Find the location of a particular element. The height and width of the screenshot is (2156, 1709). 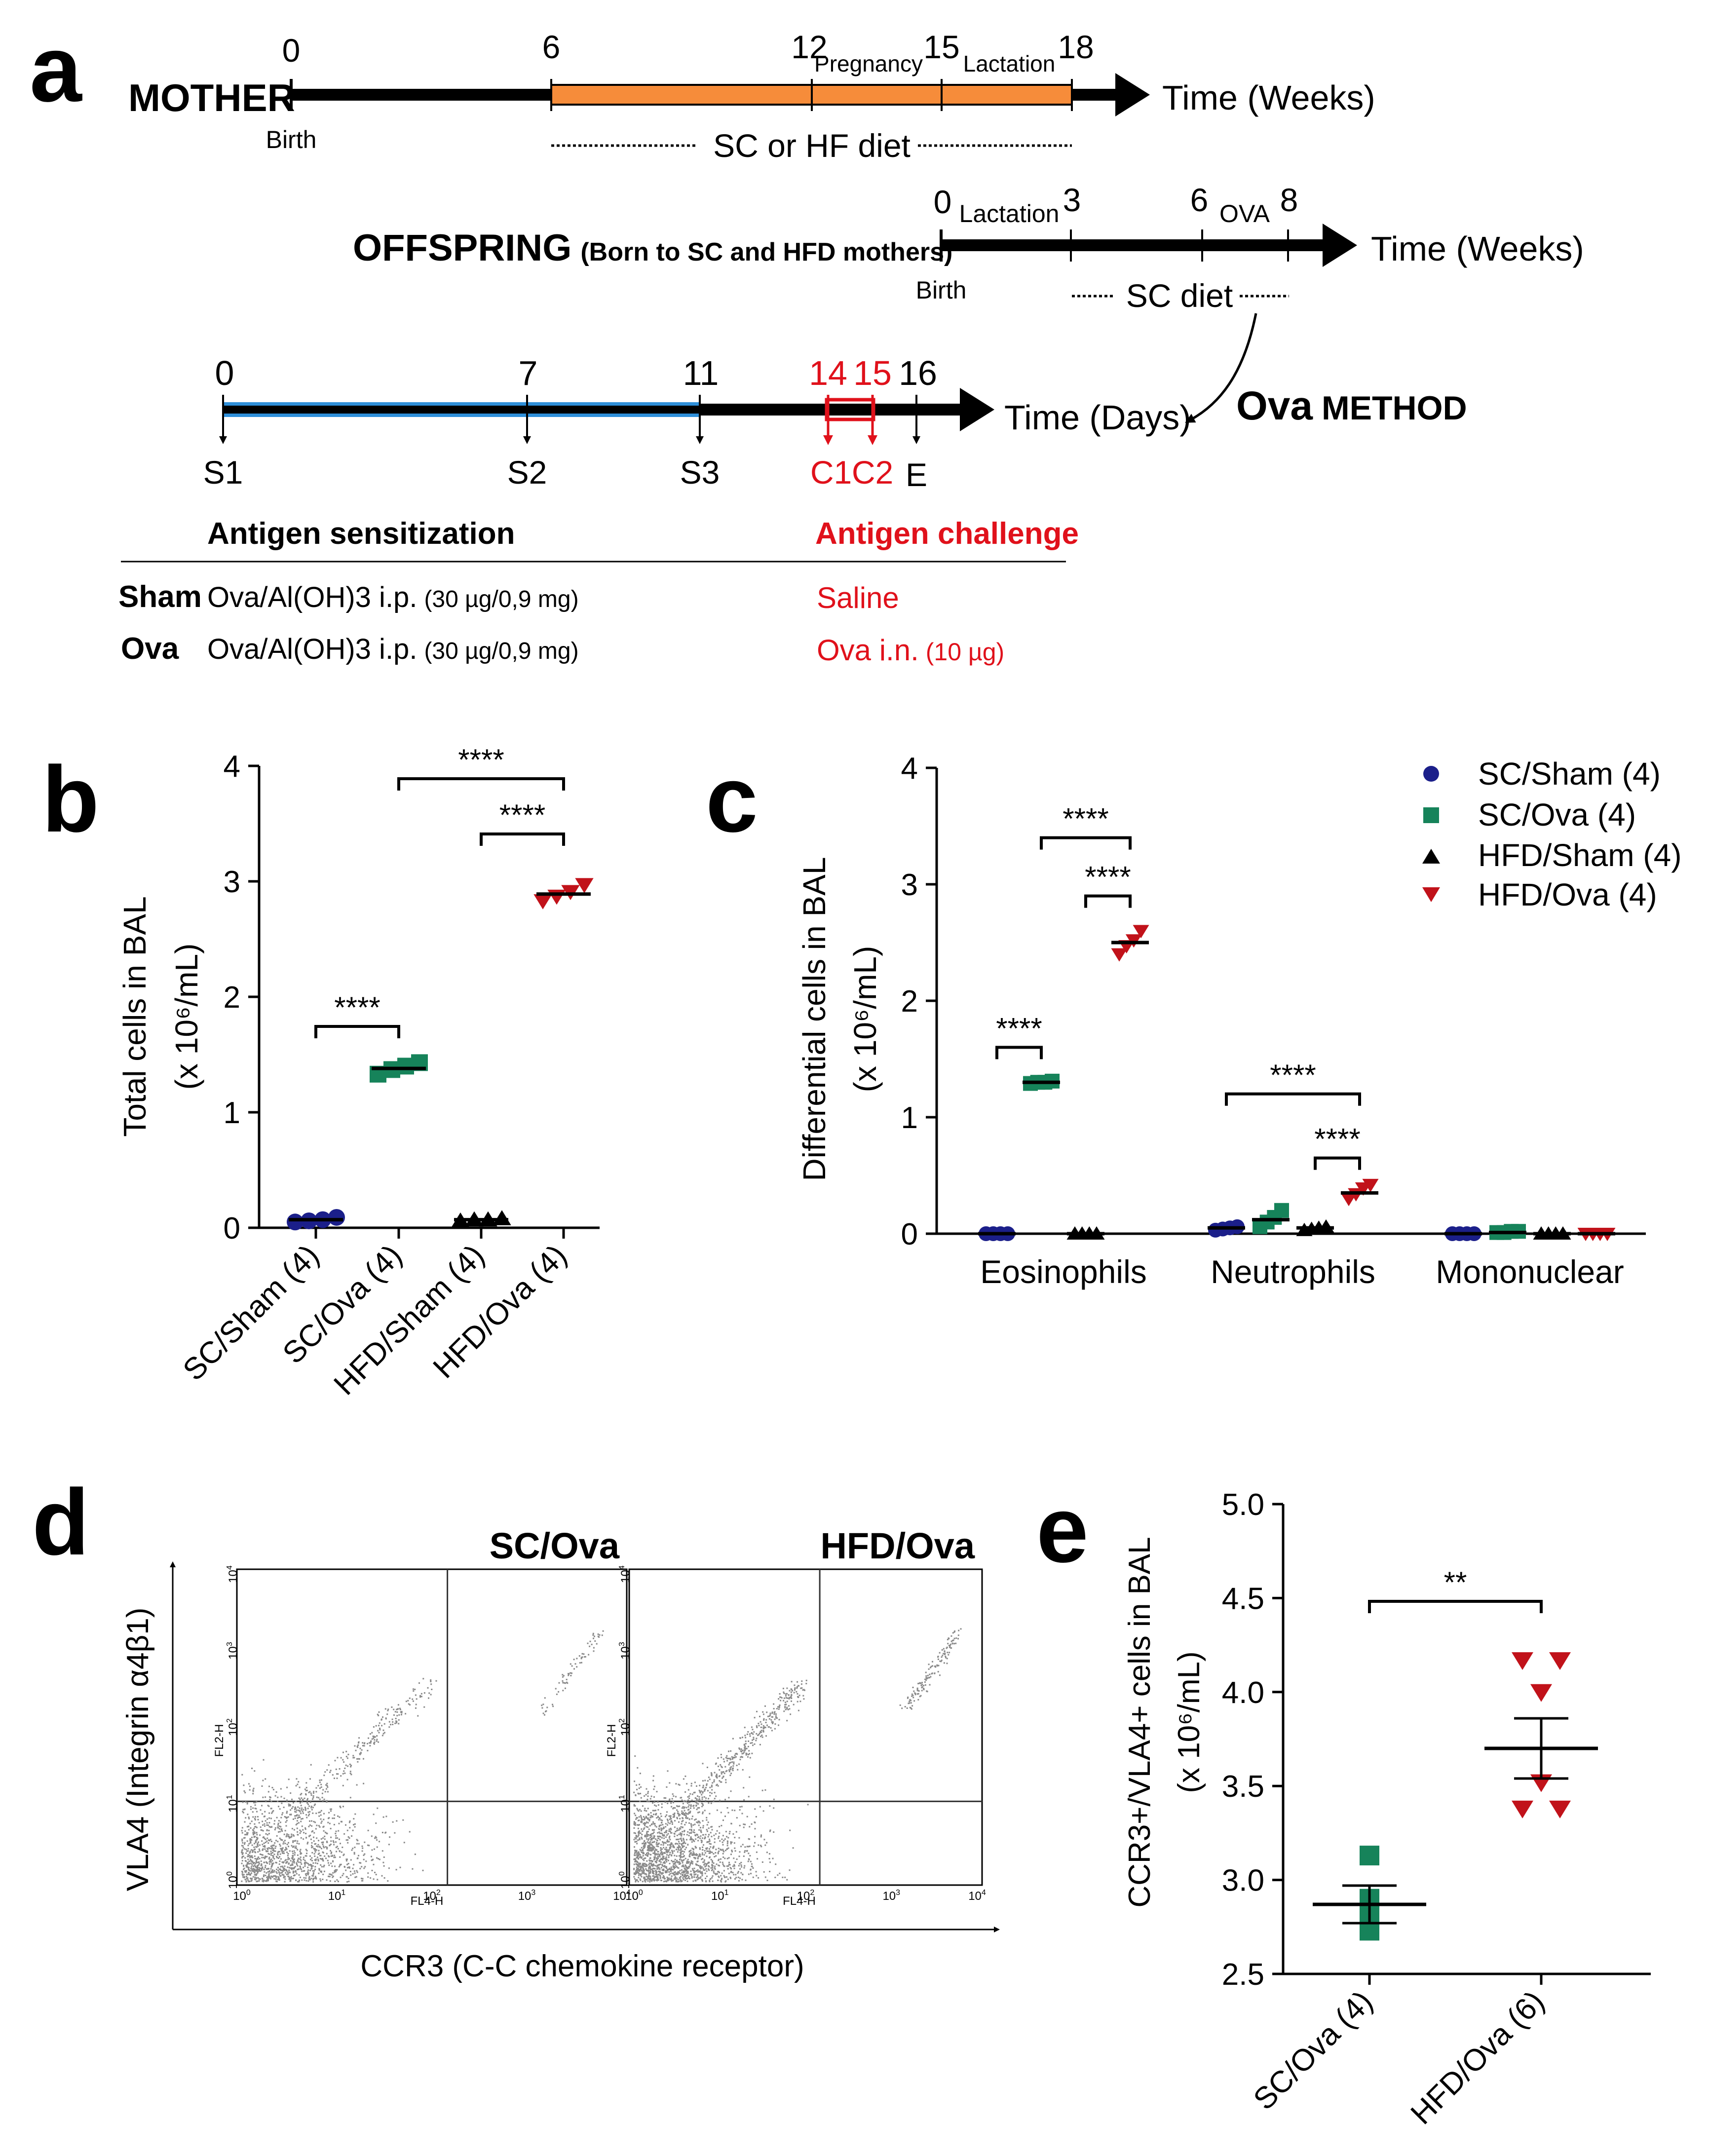

flow-plot-sc-ova-x-decade-exp-3: 3 is located at coordinates (533, 1893).